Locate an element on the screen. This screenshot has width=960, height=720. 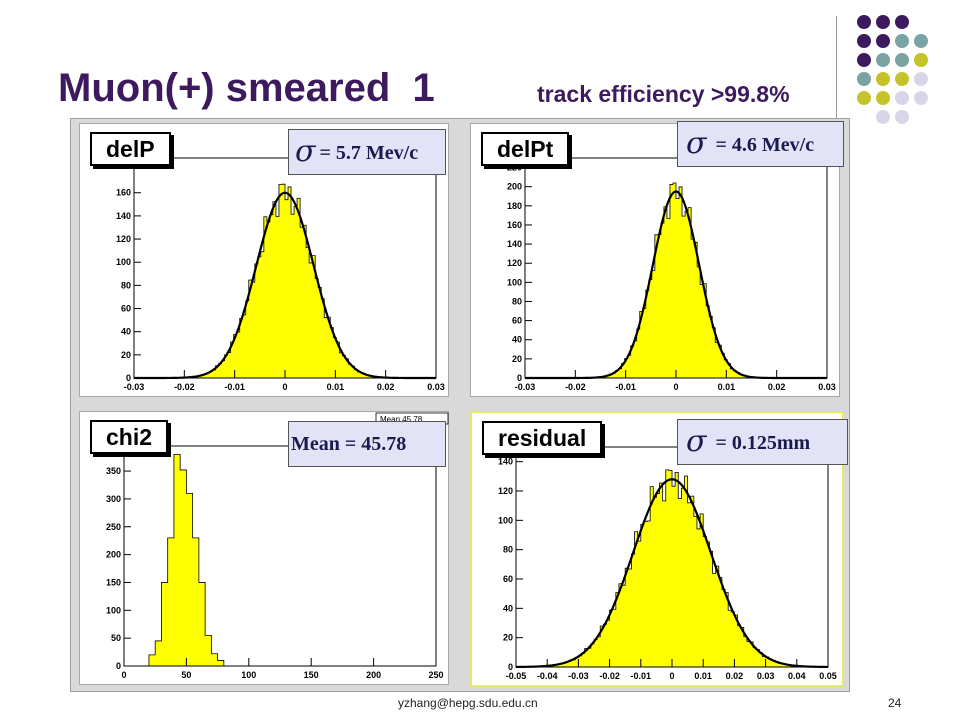
chi2-histogram-bars is located at coordinates (186, 560).